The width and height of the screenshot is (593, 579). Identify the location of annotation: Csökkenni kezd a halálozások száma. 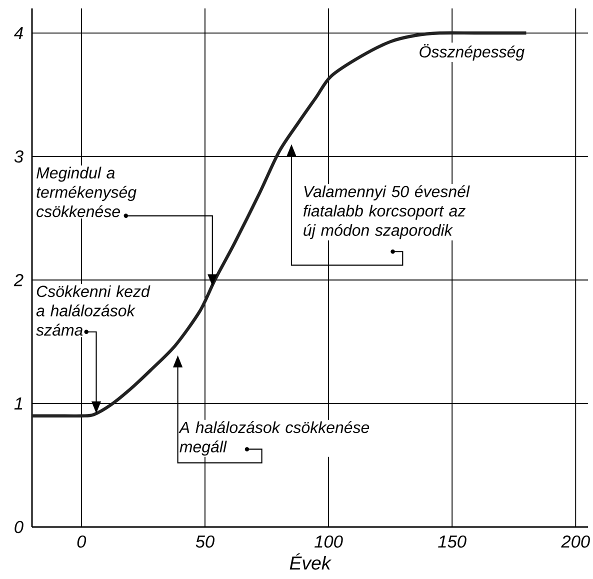
(93, 310).